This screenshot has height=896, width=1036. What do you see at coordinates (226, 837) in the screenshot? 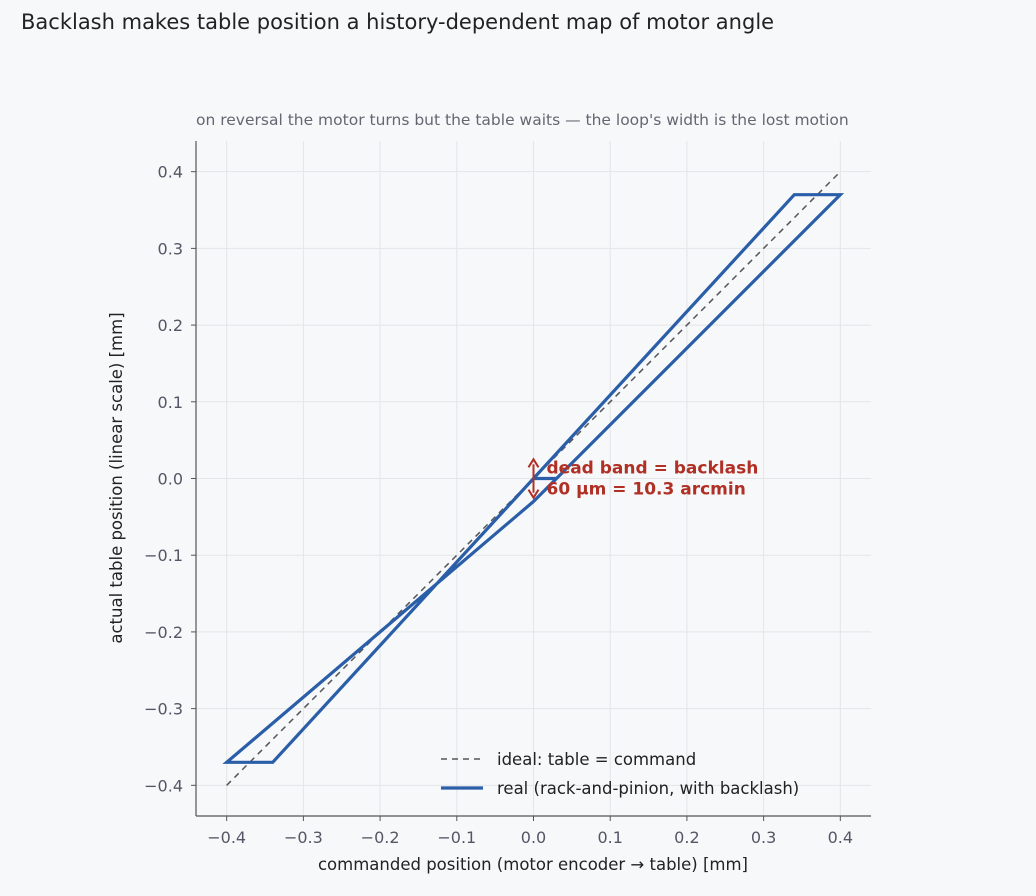
I see `x-tick-label-0: −0.4` at bounding box center [226, 837].